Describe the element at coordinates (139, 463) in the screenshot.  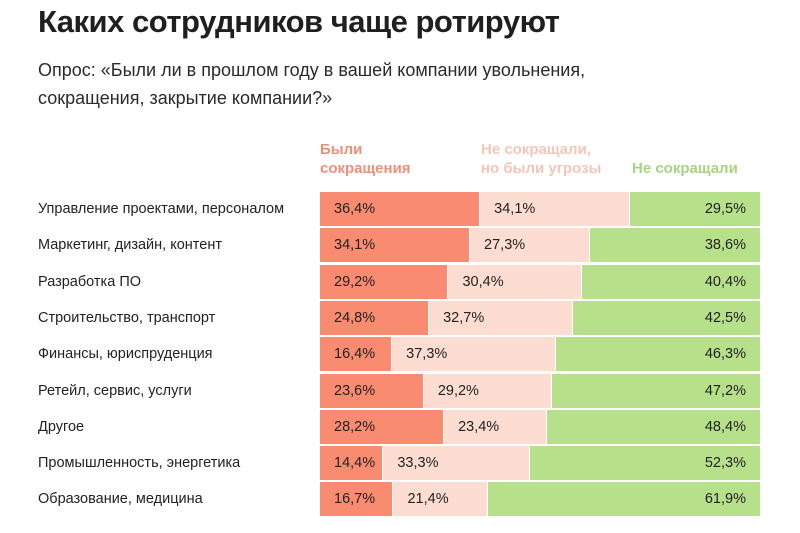
I see `category-label: Промышленность, энергетика` at that location.